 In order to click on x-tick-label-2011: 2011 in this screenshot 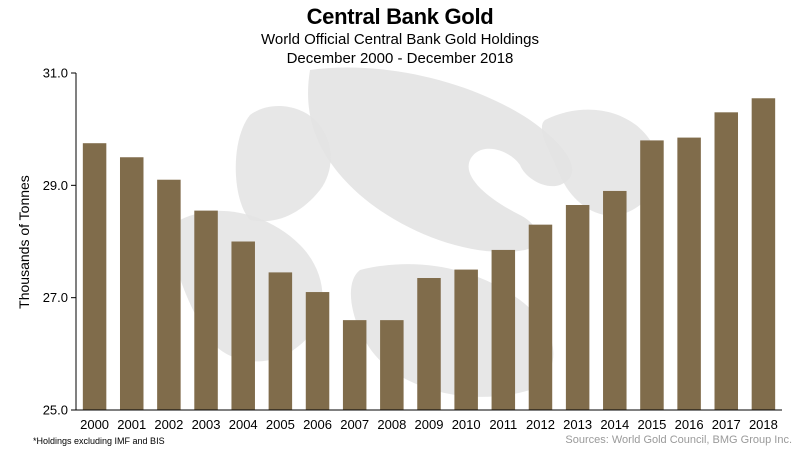, I will do `click(503, 424)`.